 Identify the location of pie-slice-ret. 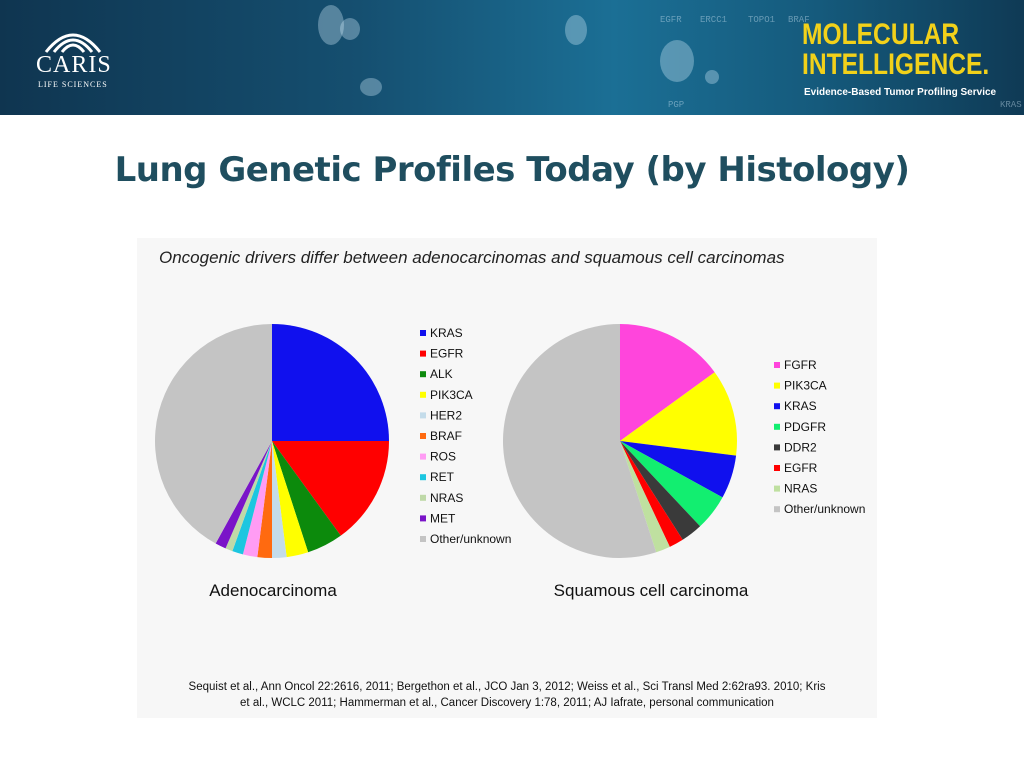
(252, 498).